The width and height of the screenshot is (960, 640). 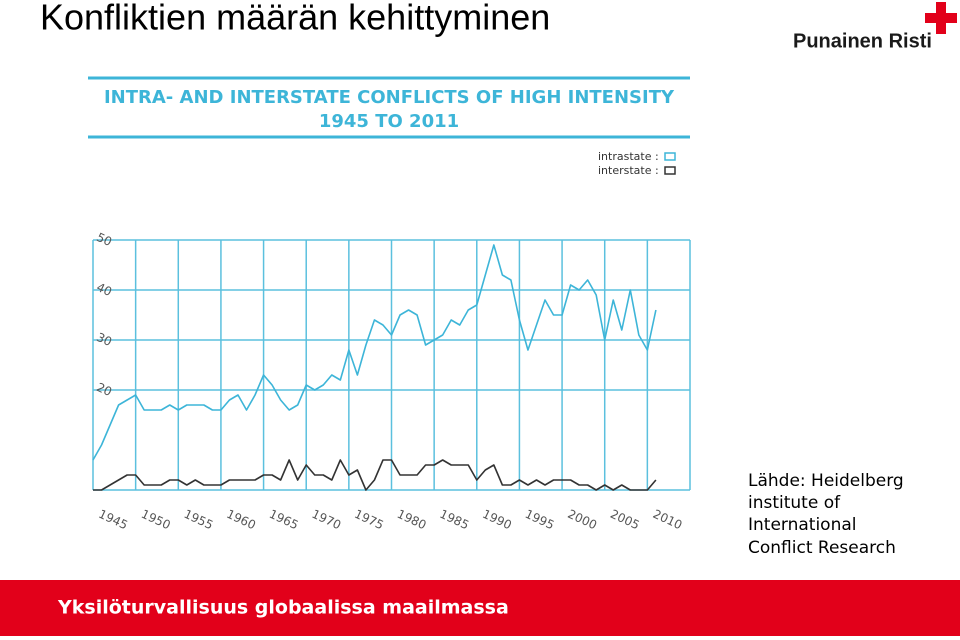 I want to click on x-tick-label: 1995, so click(x=540, y=520).